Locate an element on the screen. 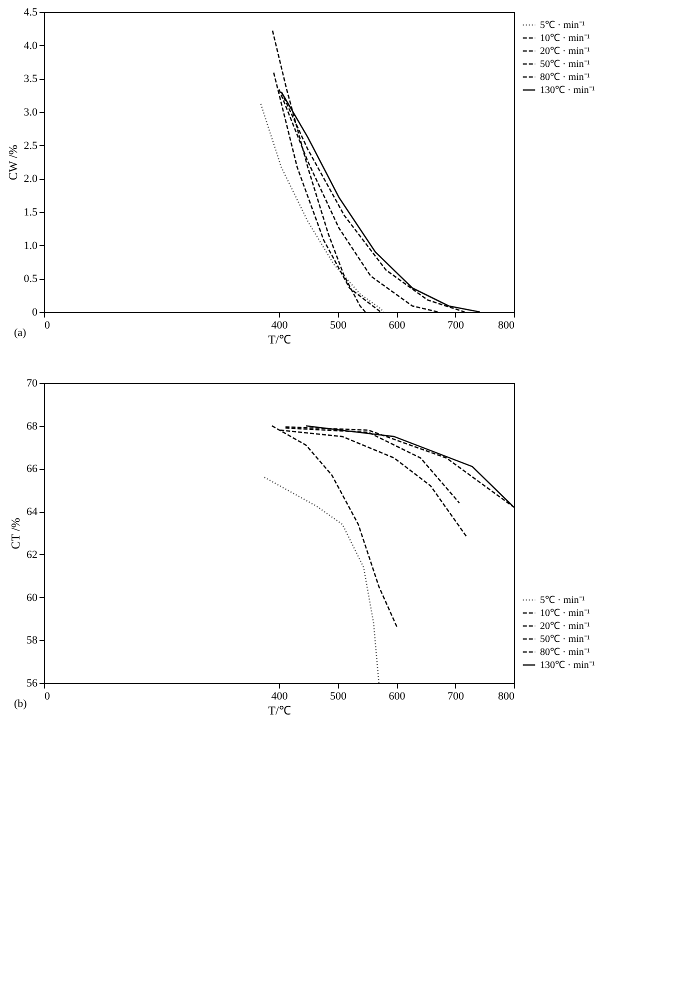 This screenshot has height=993, width=696. y-tick-label: 0 is located at coordinates (35, 312).